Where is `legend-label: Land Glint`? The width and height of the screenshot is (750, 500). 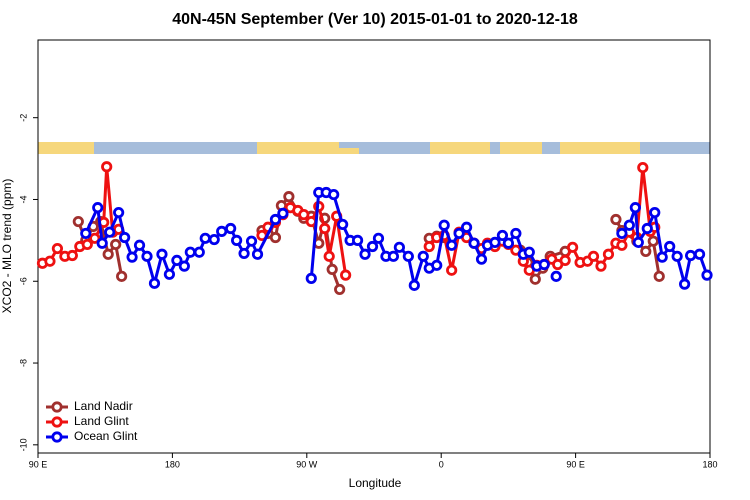
legend-label: Land Glint is located at coordinates (101, 421).